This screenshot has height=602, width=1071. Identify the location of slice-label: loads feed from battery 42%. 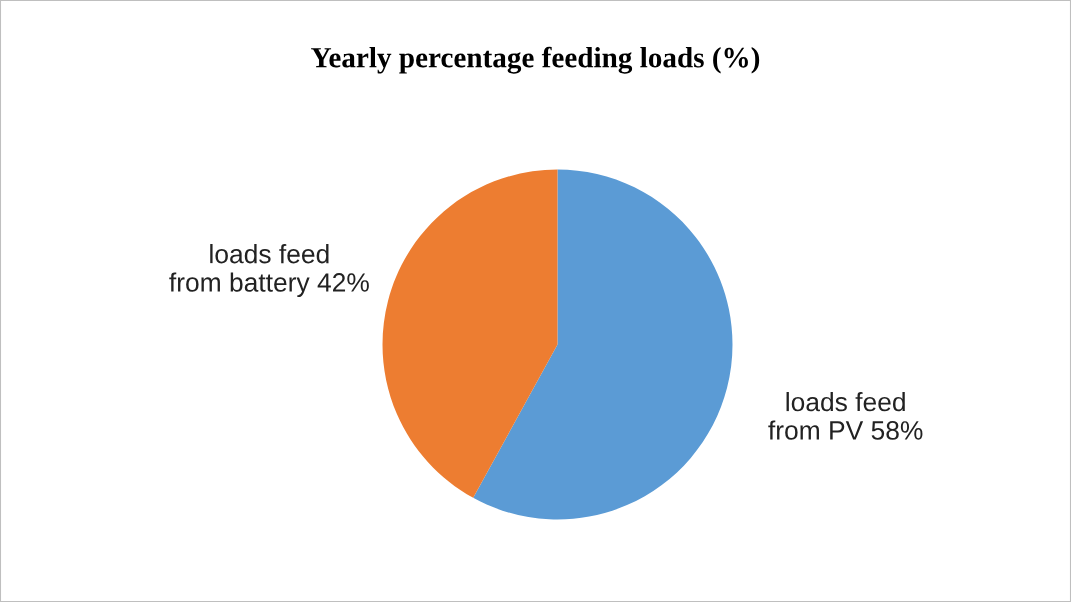
(269, 271).